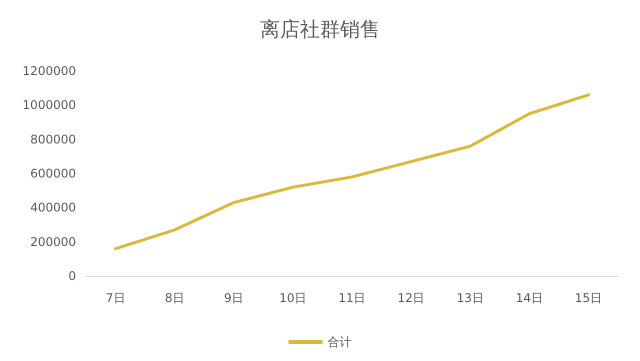 This screenshot has height=361, width=640. Describe the element at coordinates (529, 298) in the screenshot. I see `x-tick-label: 14日` at that location.